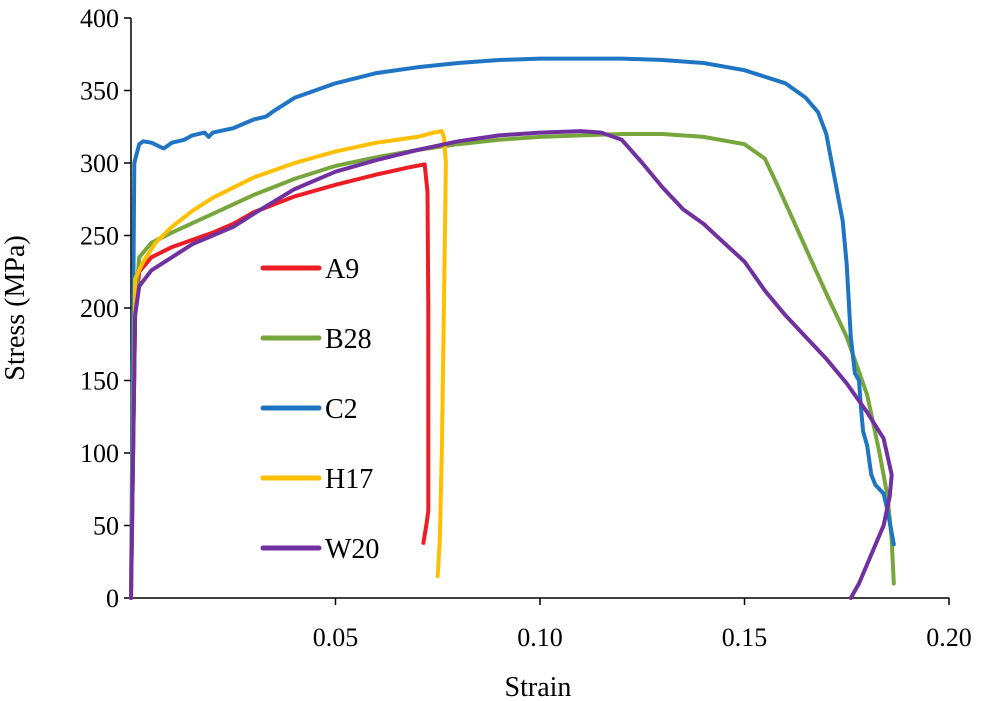 The width and height of the screenshot is (986, 701). What do you see at coordinates (99, 381) in the screenshot?
I see `y-tick-label: 150` at bounding box center [99, 381].